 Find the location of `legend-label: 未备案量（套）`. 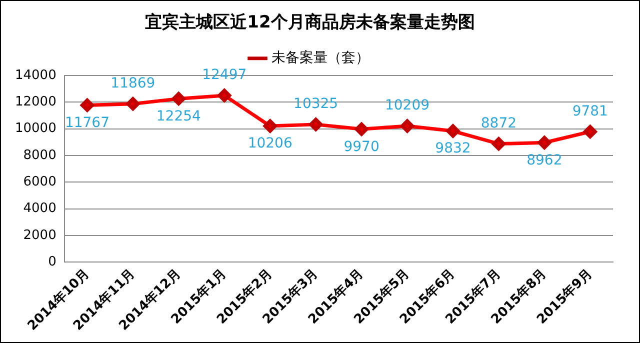

legend-label: 未备案量（套） is located at coordinates (321, 57).